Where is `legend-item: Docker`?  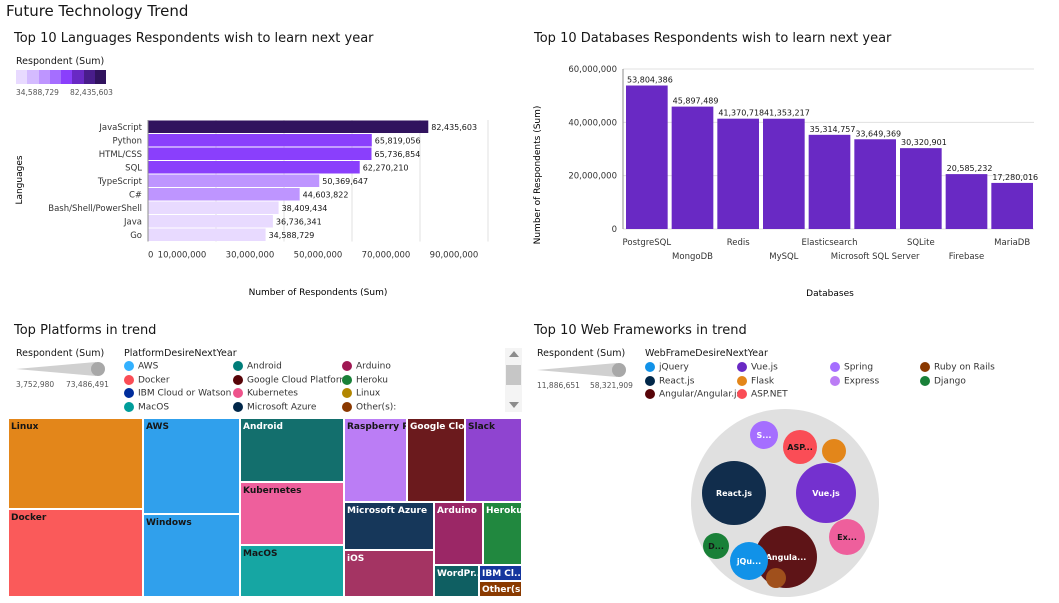 legend-item: Docker is located at coordinates (147, 379).